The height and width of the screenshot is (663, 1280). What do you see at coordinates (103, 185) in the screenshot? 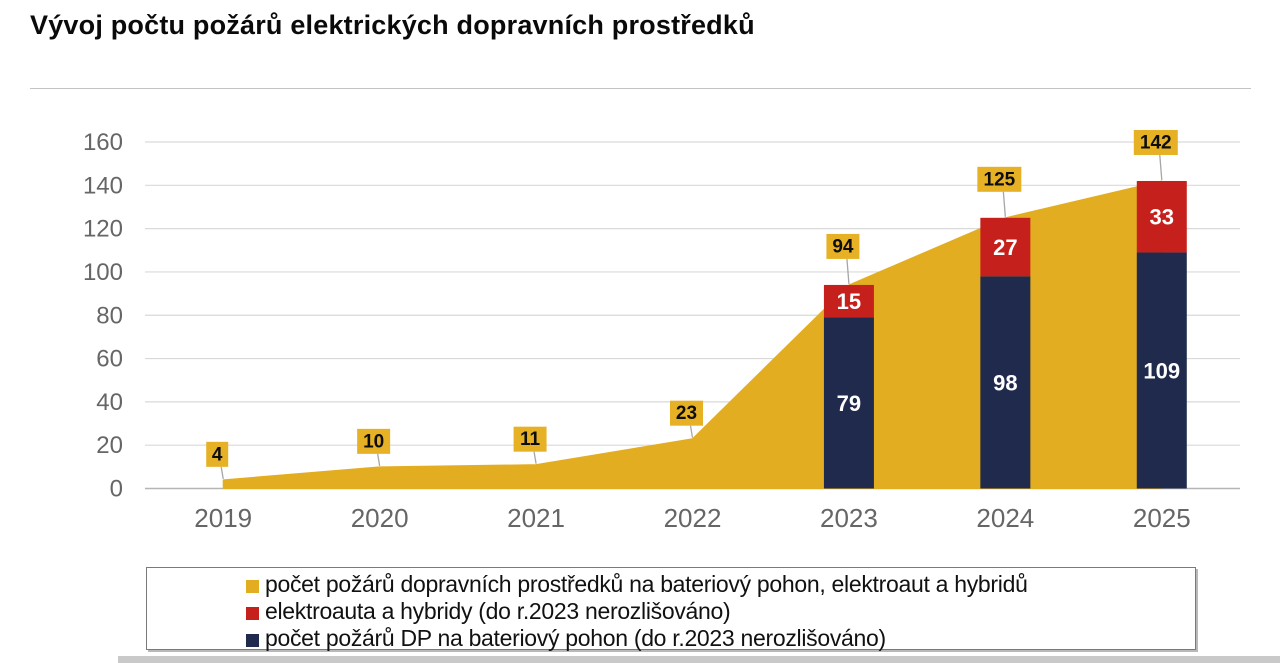
I see `y-tick-label: 140` at bounding box center [103, 185].